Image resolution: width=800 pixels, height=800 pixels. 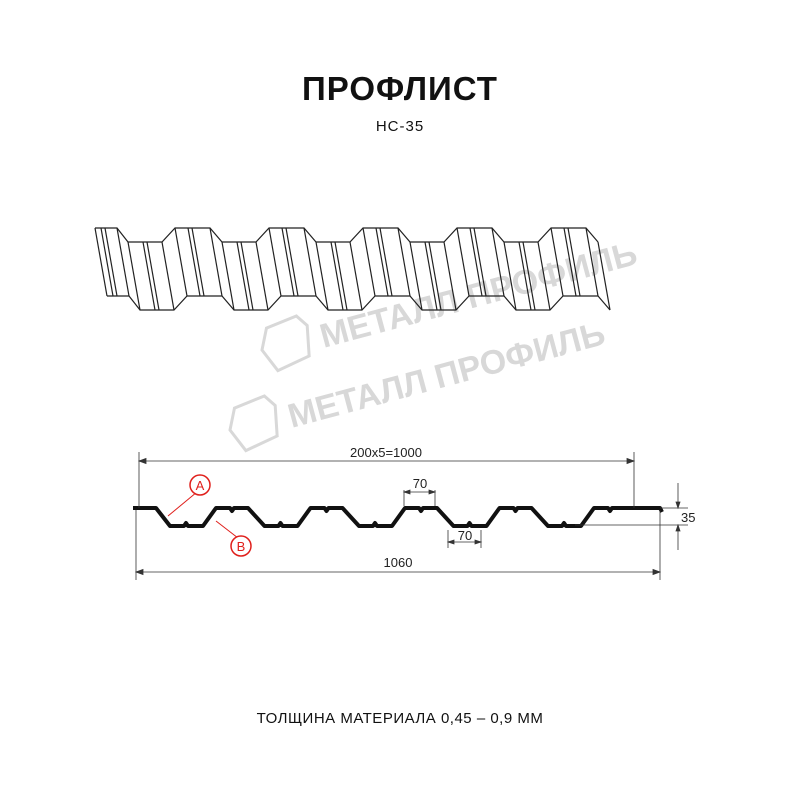 I want to click on dim-height: 35, so click(x=688, y=517).